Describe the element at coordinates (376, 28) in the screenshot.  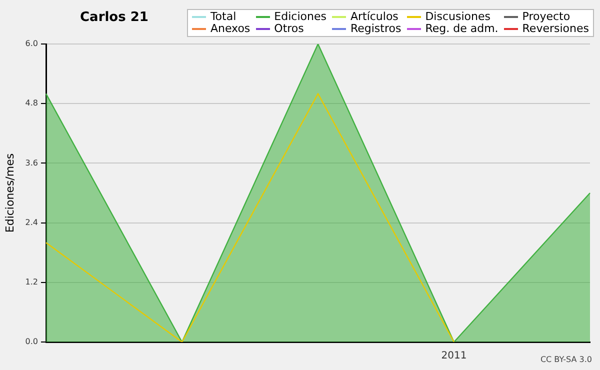
I see `legend-label: Registros` at that location.